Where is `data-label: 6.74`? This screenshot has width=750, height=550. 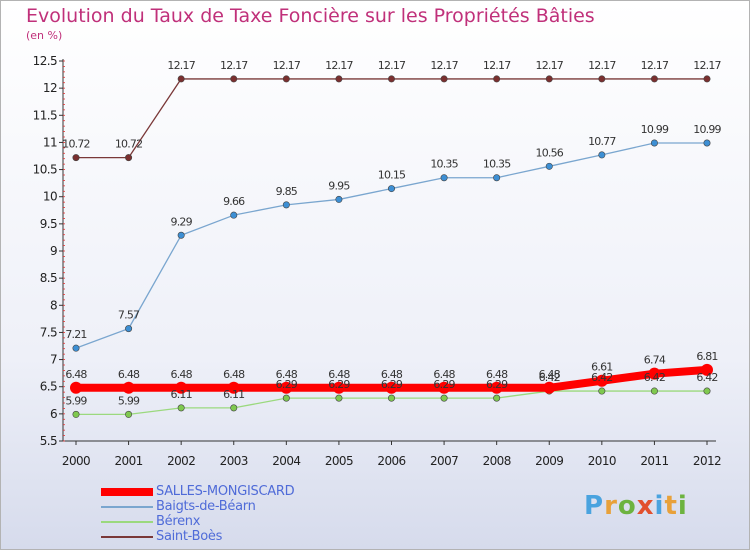
data-label: 6.74 is located at coordinates (655, 360).